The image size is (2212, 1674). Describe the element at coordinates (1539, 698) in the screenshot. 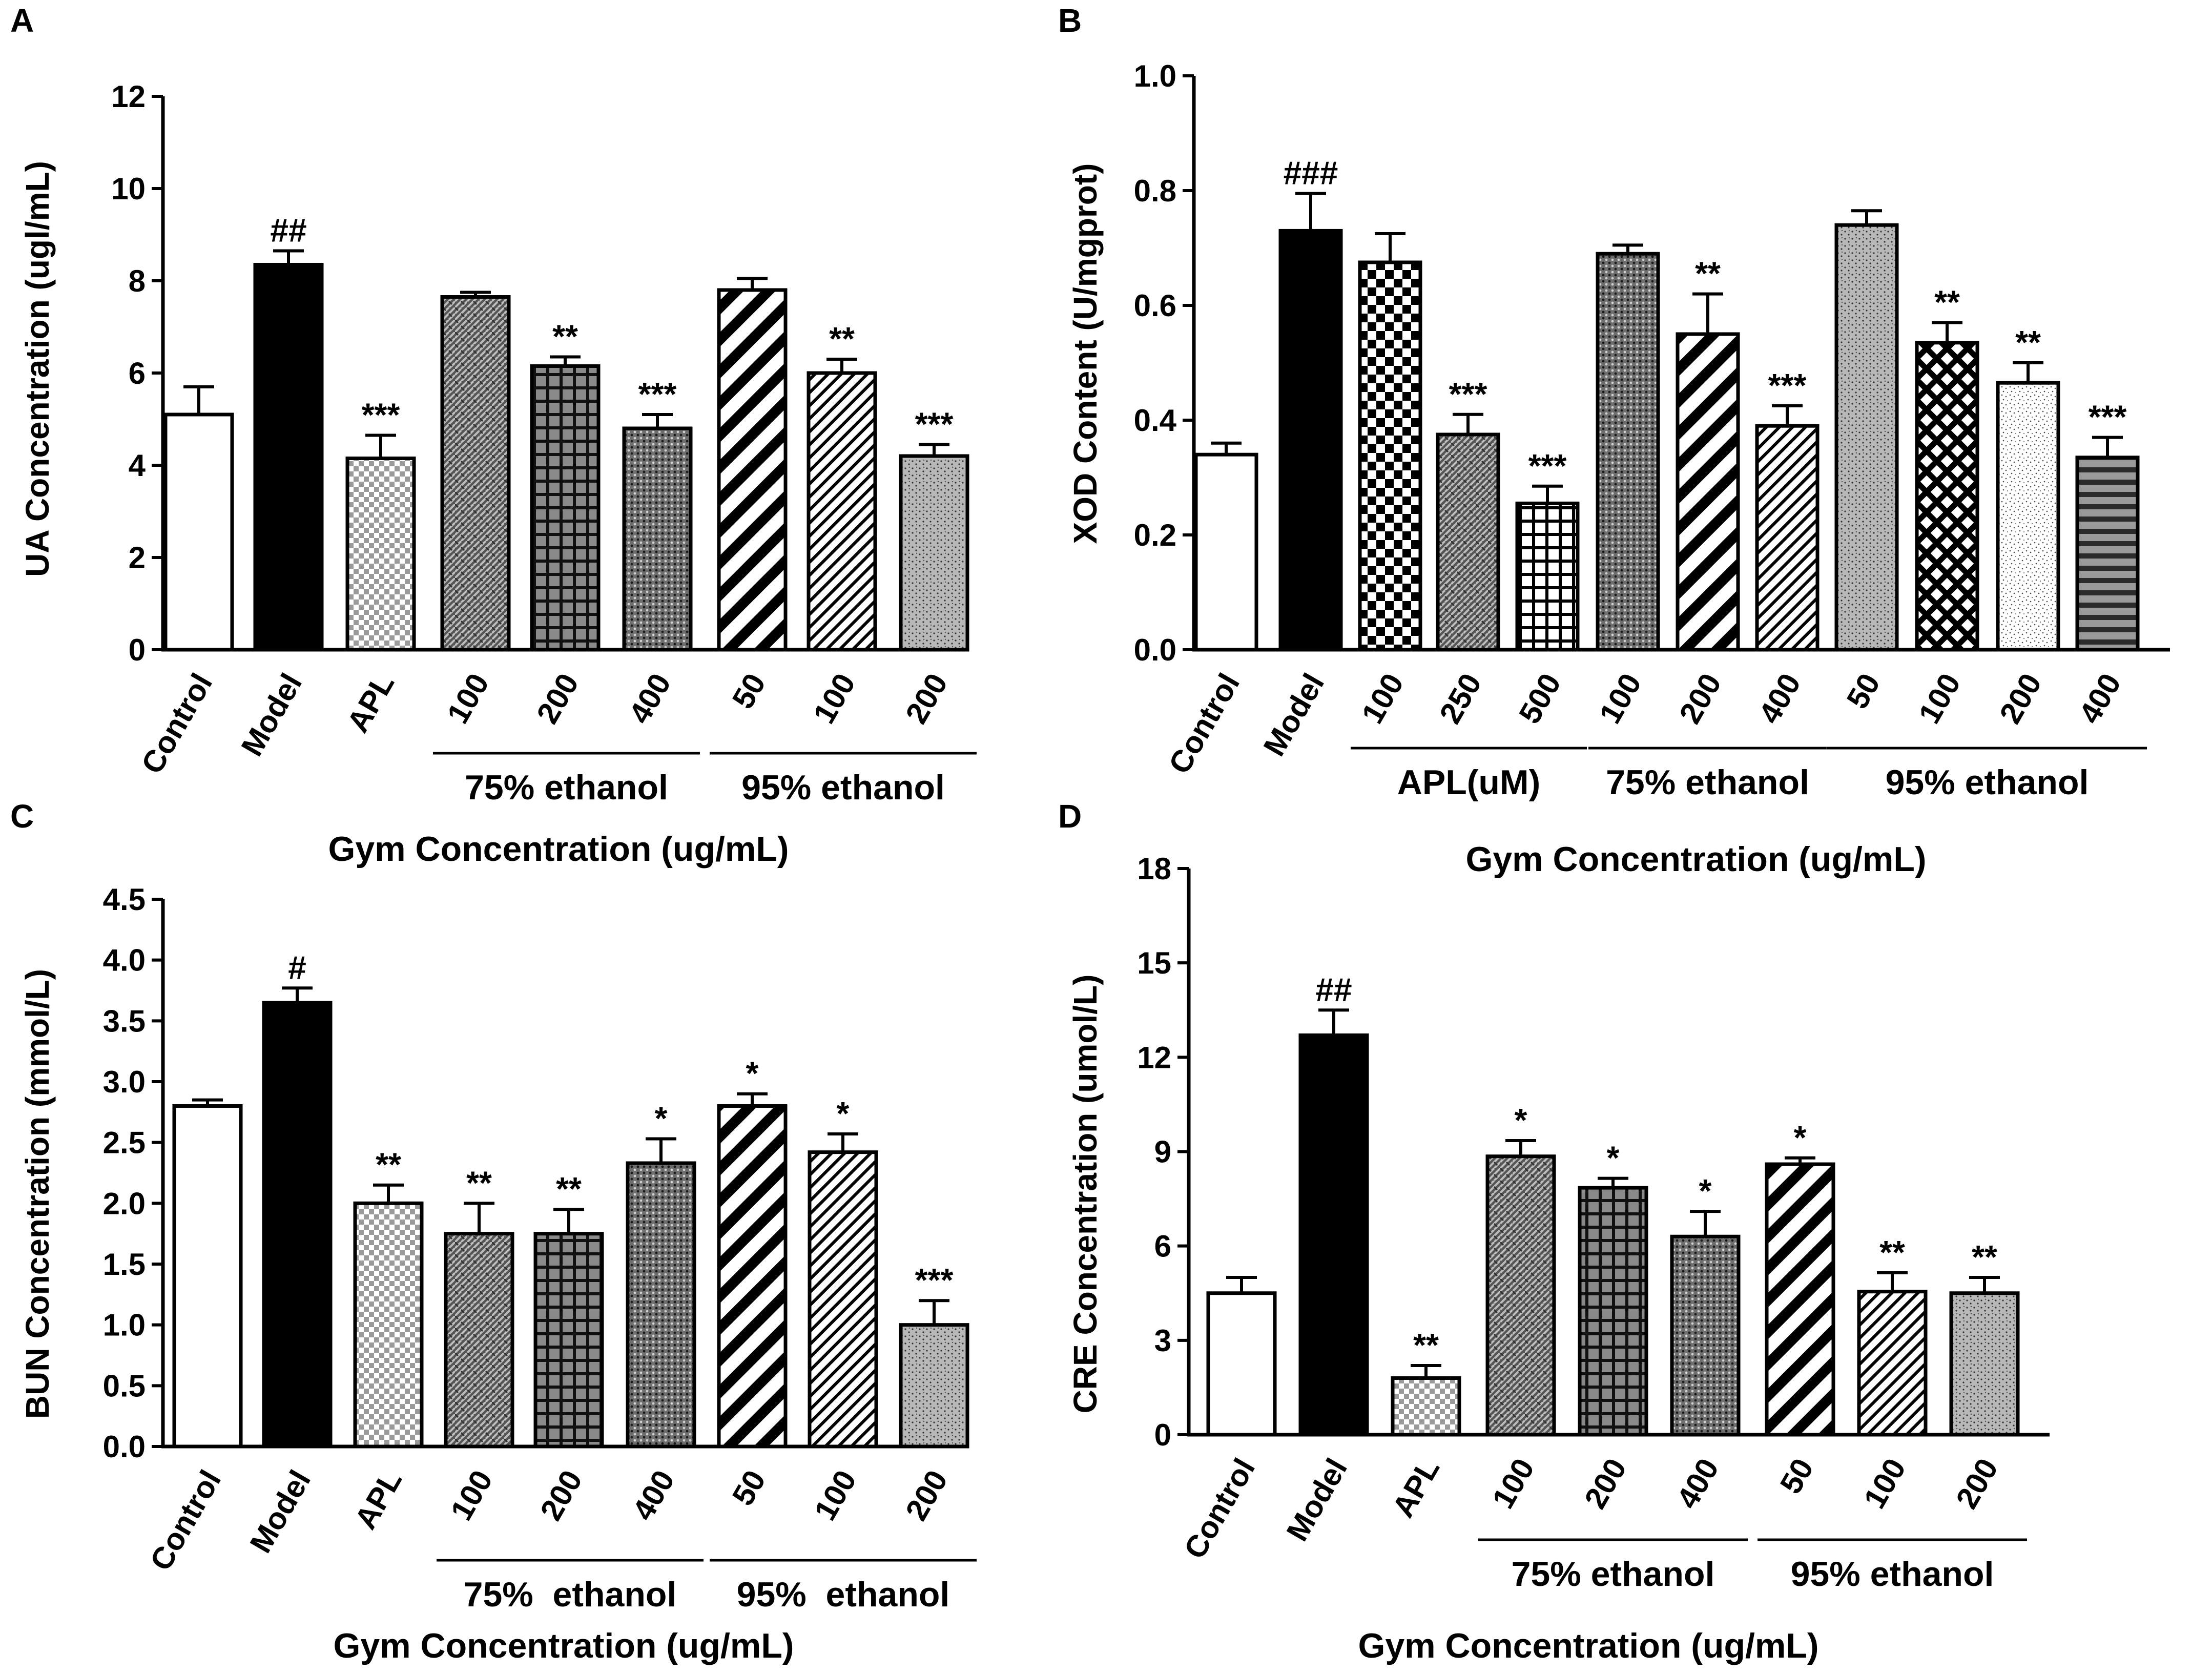

I see `x-tick-label: 500` at that location.